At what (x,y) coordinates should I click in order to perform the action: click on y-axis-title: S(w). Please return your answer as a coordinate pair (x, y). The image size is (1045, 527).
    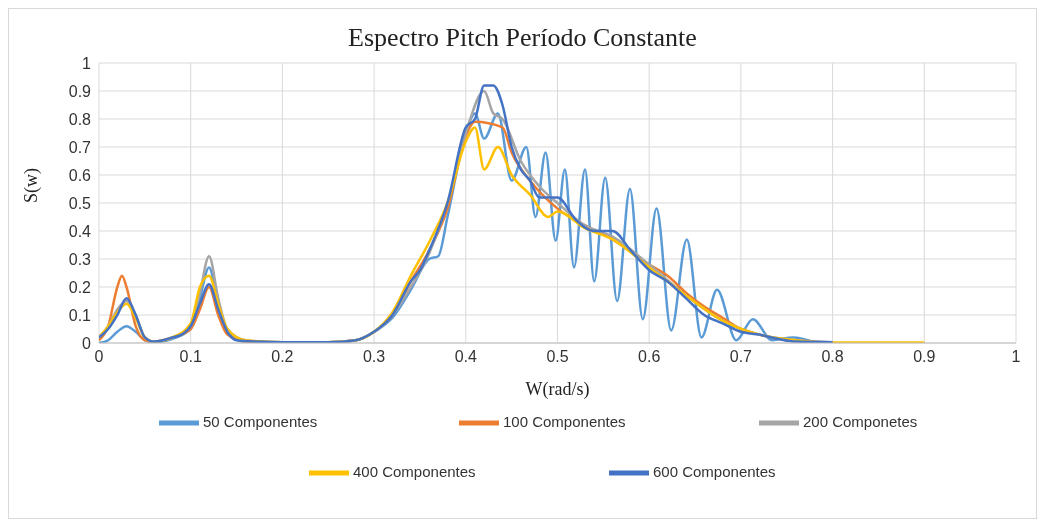
    Looking at the image, I should click on (32, 185).